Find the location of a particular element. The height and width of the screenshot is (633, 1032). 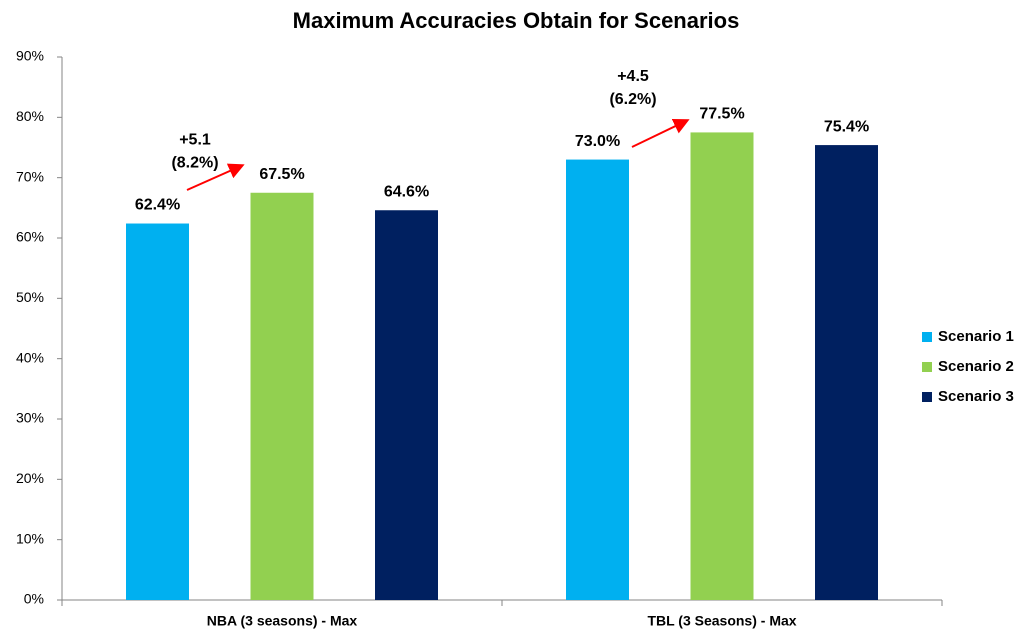

annotation: +5.1 is located at coordinates (195, 140).